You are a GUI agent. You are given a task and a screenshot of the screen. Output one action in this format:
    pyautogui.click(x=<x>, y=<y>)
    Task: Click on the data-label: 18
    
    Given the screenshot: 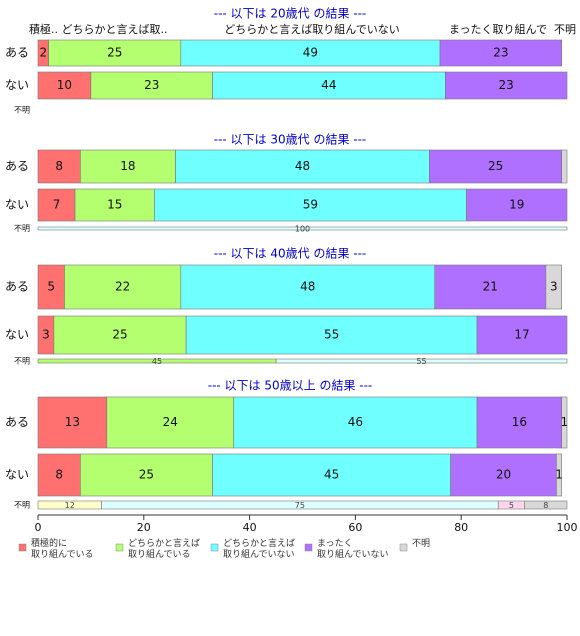 What is the action you would take?
    pyautogui.click(x=127, y=166)
    